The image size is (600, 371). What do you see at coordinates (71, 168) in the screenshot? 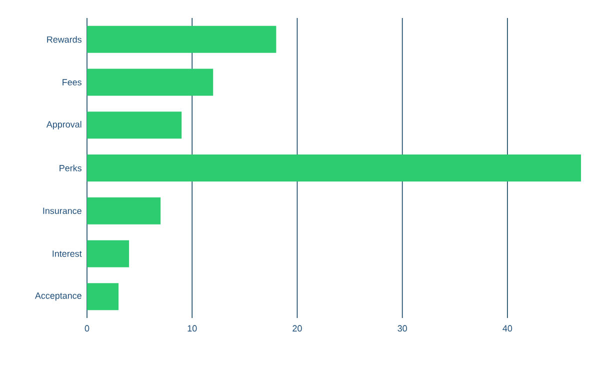
I see `y-tick-label: Perks` at bounding box center [71, 168].